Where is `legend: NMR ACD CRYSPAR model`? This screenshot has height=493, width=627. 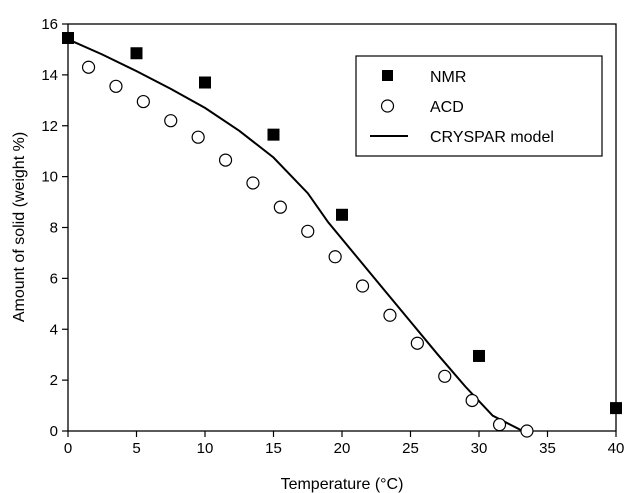
legend: NMR ACD CRYSPAR model is located at coordinates (479, 106).